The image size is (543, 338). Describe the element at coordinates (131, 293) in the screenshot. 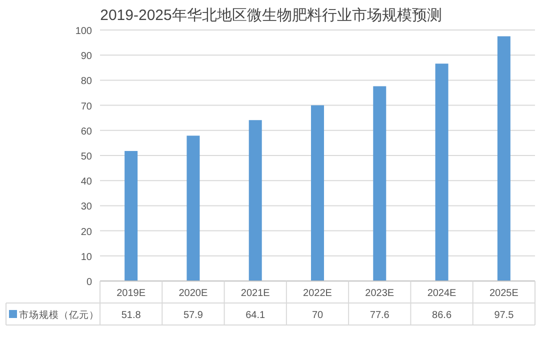

I see `x-tick-label: 2019E` at that location.